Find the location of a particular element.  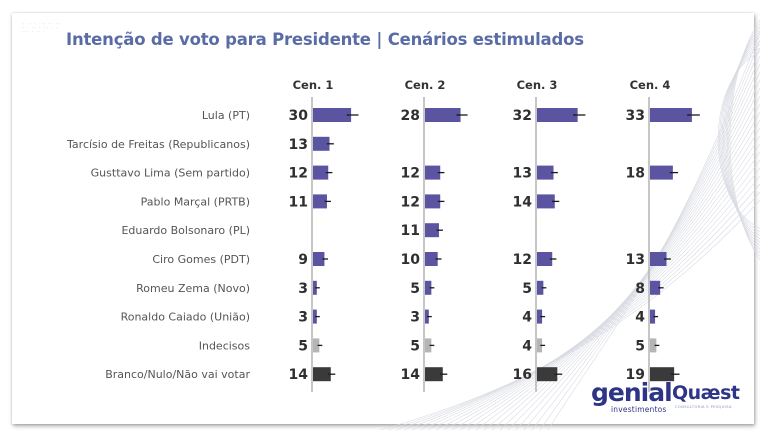

row-label: Pablo Marçal (PRTB) is located at coordinates (195, 201).